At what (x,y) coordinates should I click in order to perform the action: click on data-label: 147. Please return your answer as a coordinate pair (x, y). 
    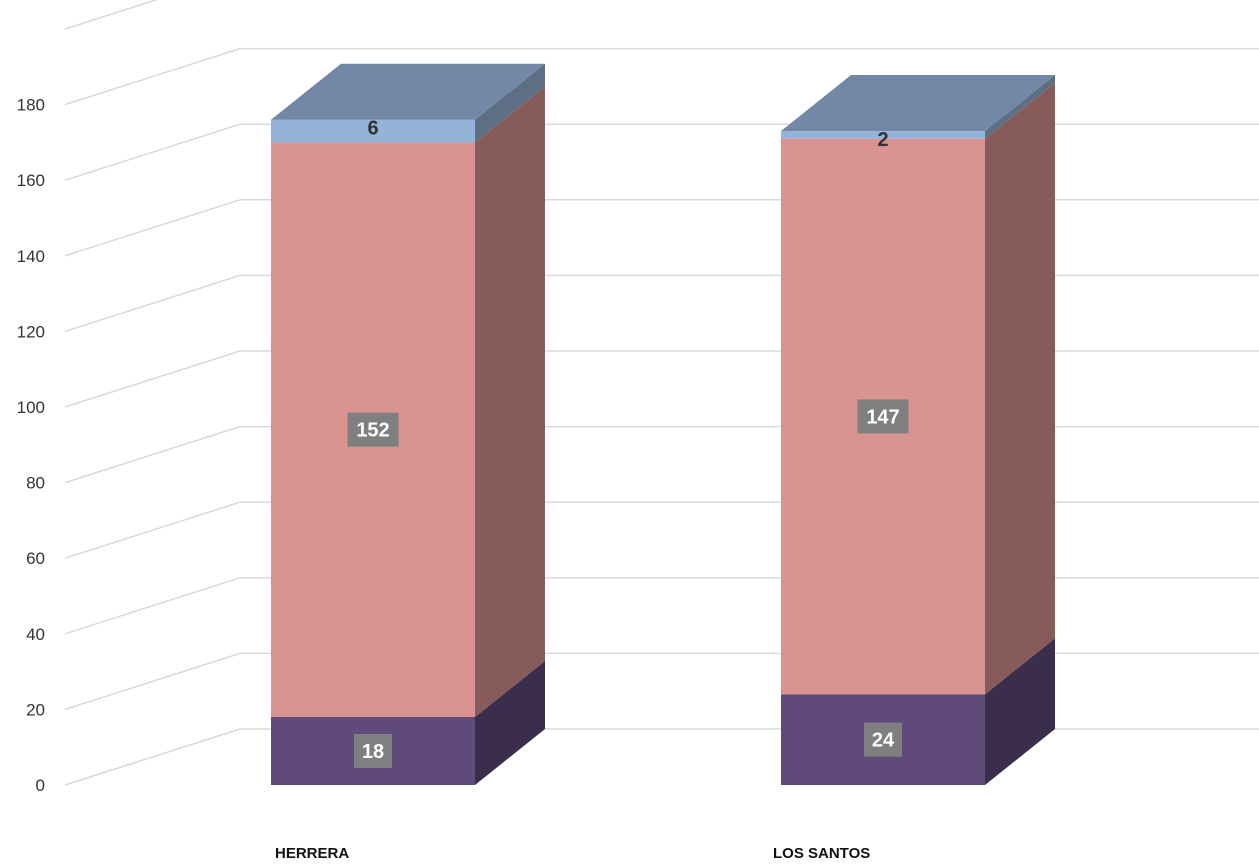
    Looking at the image, I should click on (882, 417).